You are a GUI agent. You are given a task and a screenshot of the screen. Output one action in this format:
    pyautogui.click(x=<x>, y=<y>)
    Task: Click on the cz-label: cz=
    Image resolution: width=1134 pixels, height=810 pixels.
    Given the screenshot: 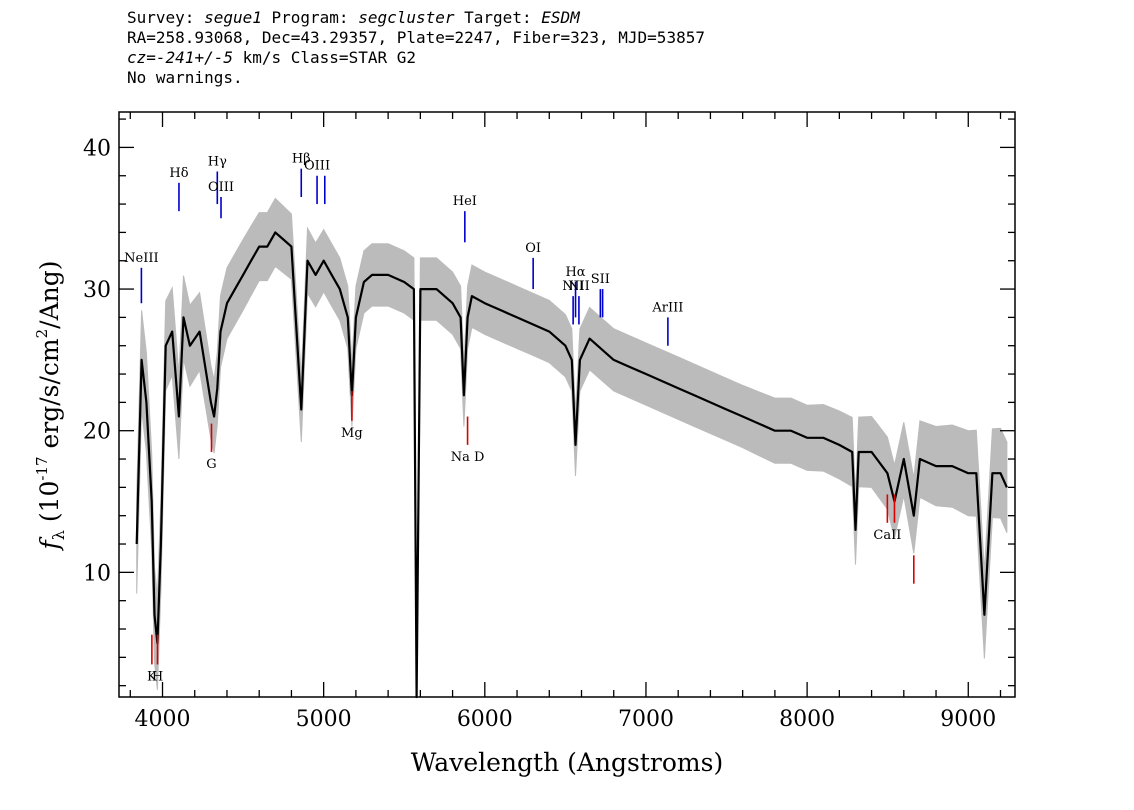 What is the action you would take?
    pyautogui.click(x=141, y=57)
    